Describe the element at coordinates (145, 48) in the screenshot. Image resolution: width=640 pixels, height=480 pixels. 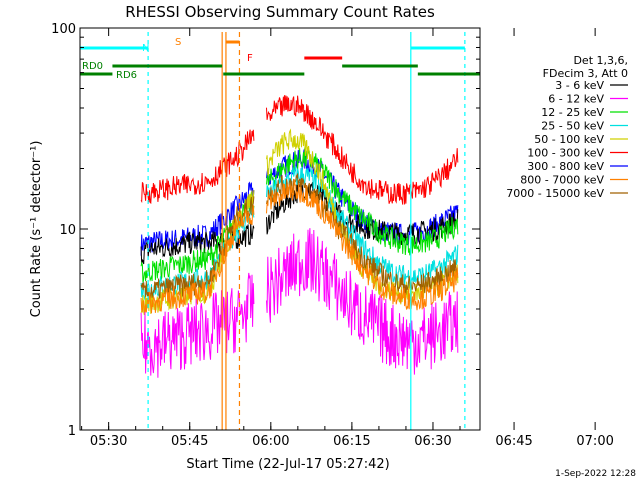
I see `state-label-n: N` at that location.